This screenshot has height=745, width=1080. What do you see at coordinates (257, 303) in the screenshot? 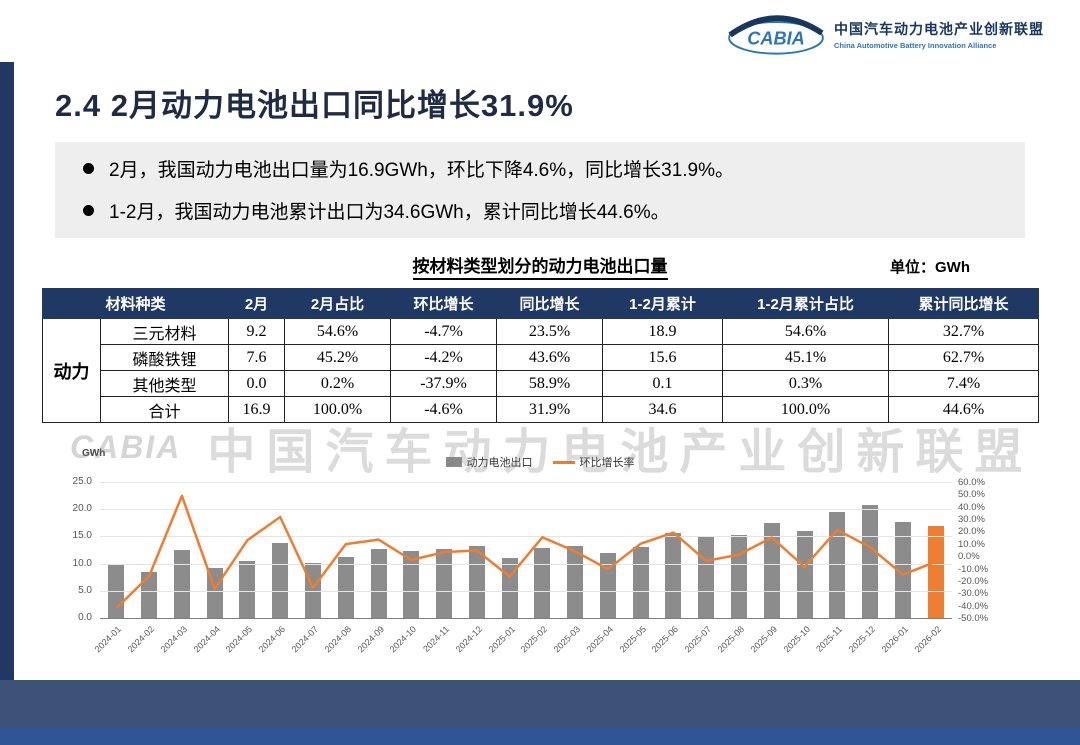
I see `column-header: 2月` at bounding box center [257, 303].